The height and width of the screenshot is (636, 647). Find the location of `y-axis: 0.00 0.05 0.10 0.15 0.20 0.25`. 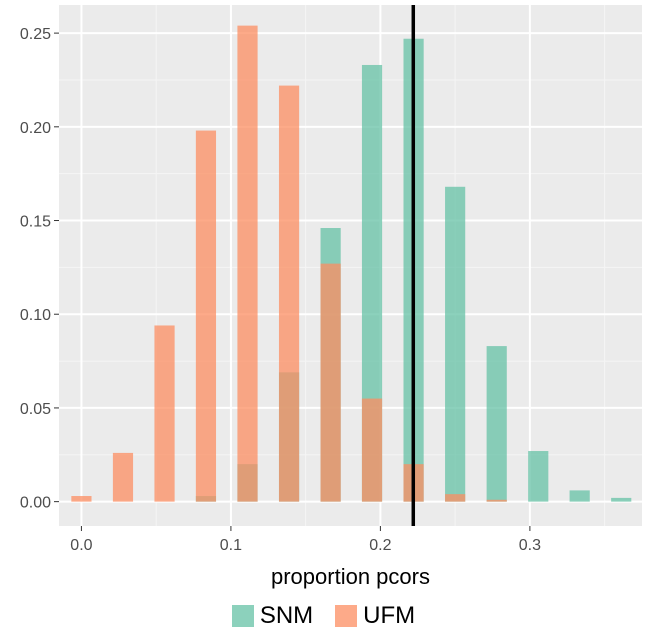

y-axis: 0.00 0.05 0.10 0.15 0.20 0.25 is located at coordinates (39, 269).